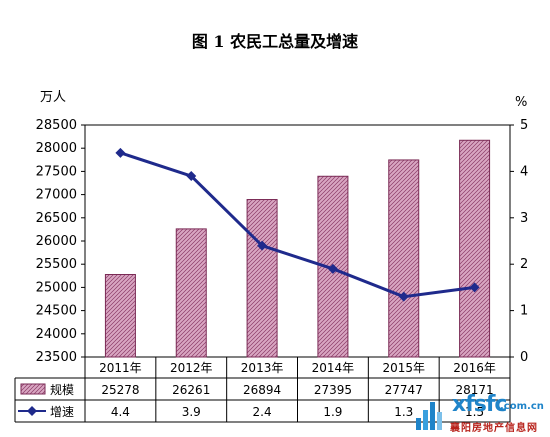  Describe the element at coordinates (262, 368) in the screenshot. I see `category-label: 2013年` at that location.